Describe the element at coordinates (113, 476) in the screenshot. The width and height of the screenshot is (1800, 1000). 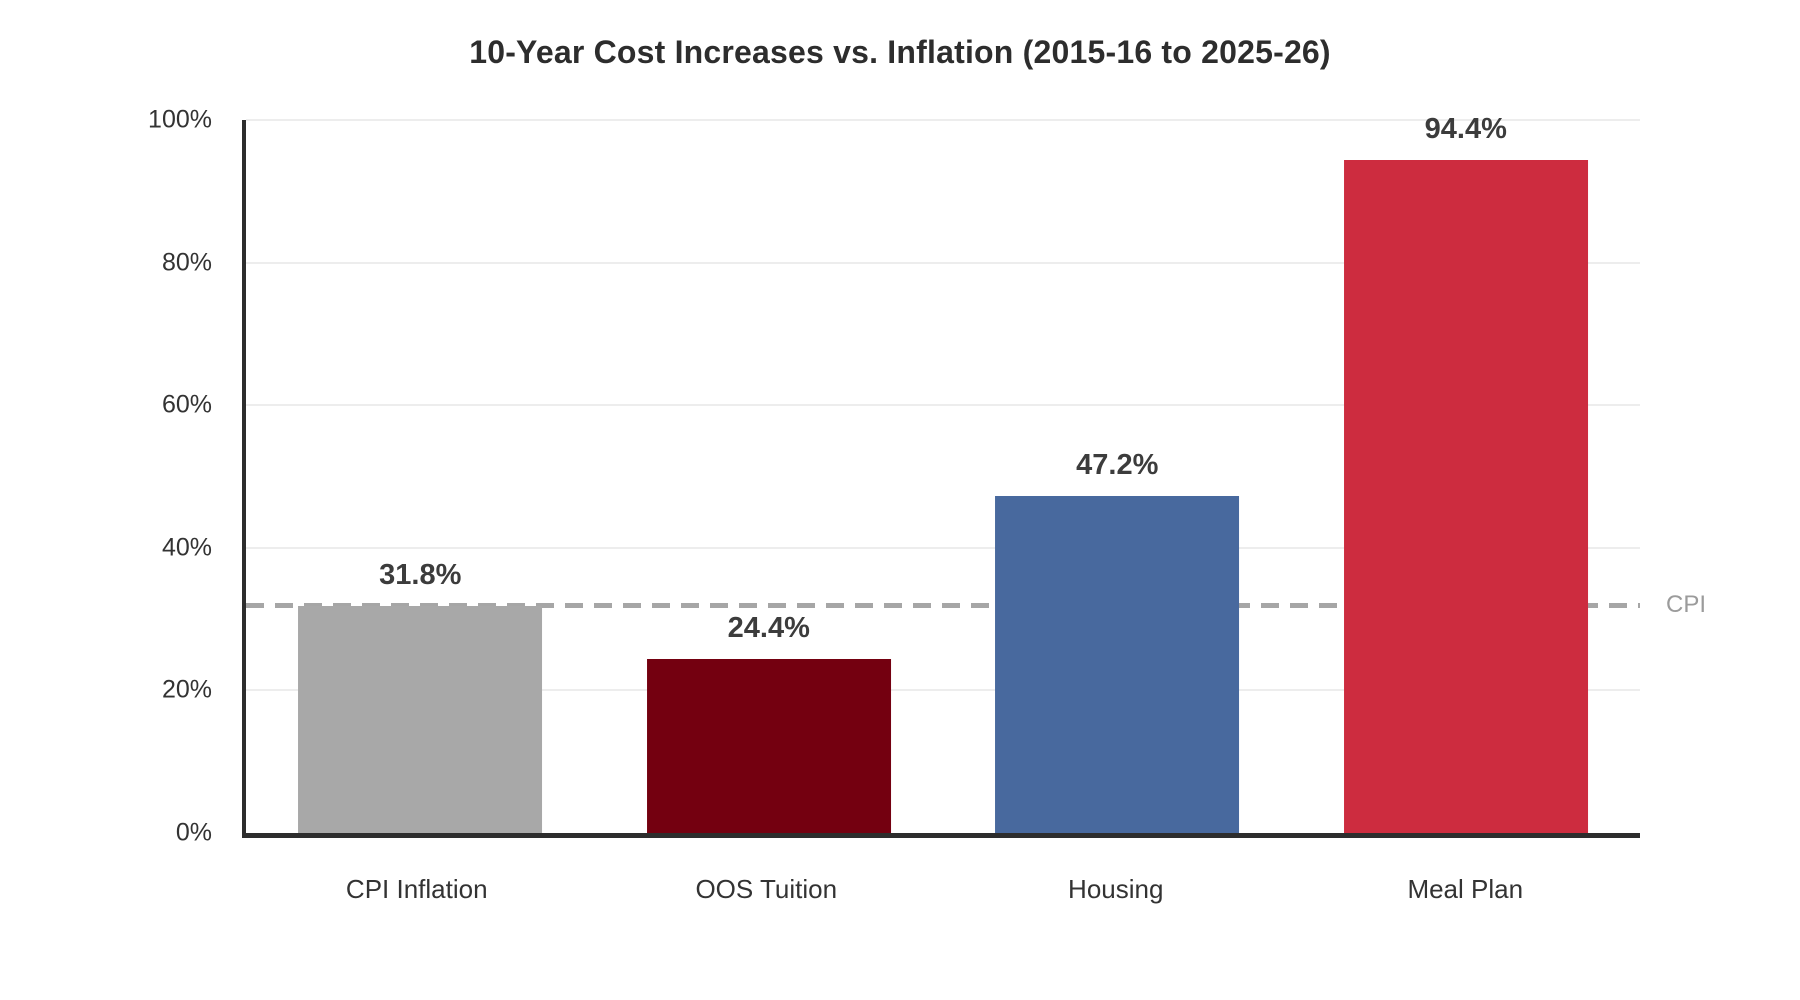
I see `y-axis: 0% 20% 40% 60% 80% 100%` at that location.